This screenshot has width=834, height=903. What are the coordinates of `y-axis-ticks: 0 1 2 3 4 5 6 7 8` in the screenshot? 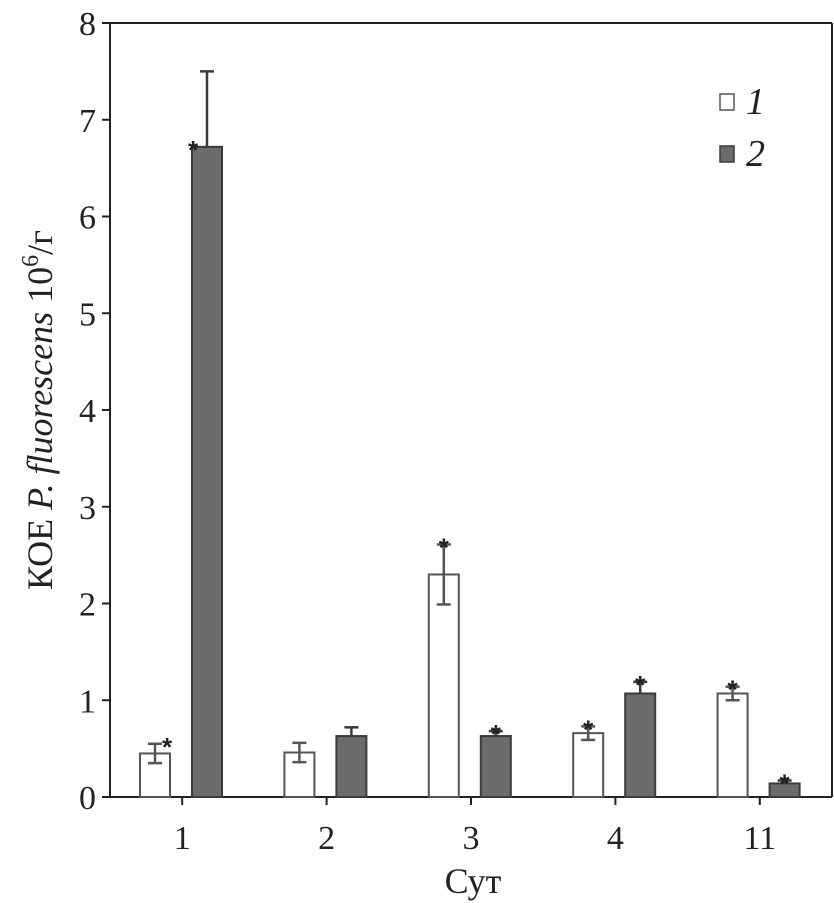 It's located at (94, 411).